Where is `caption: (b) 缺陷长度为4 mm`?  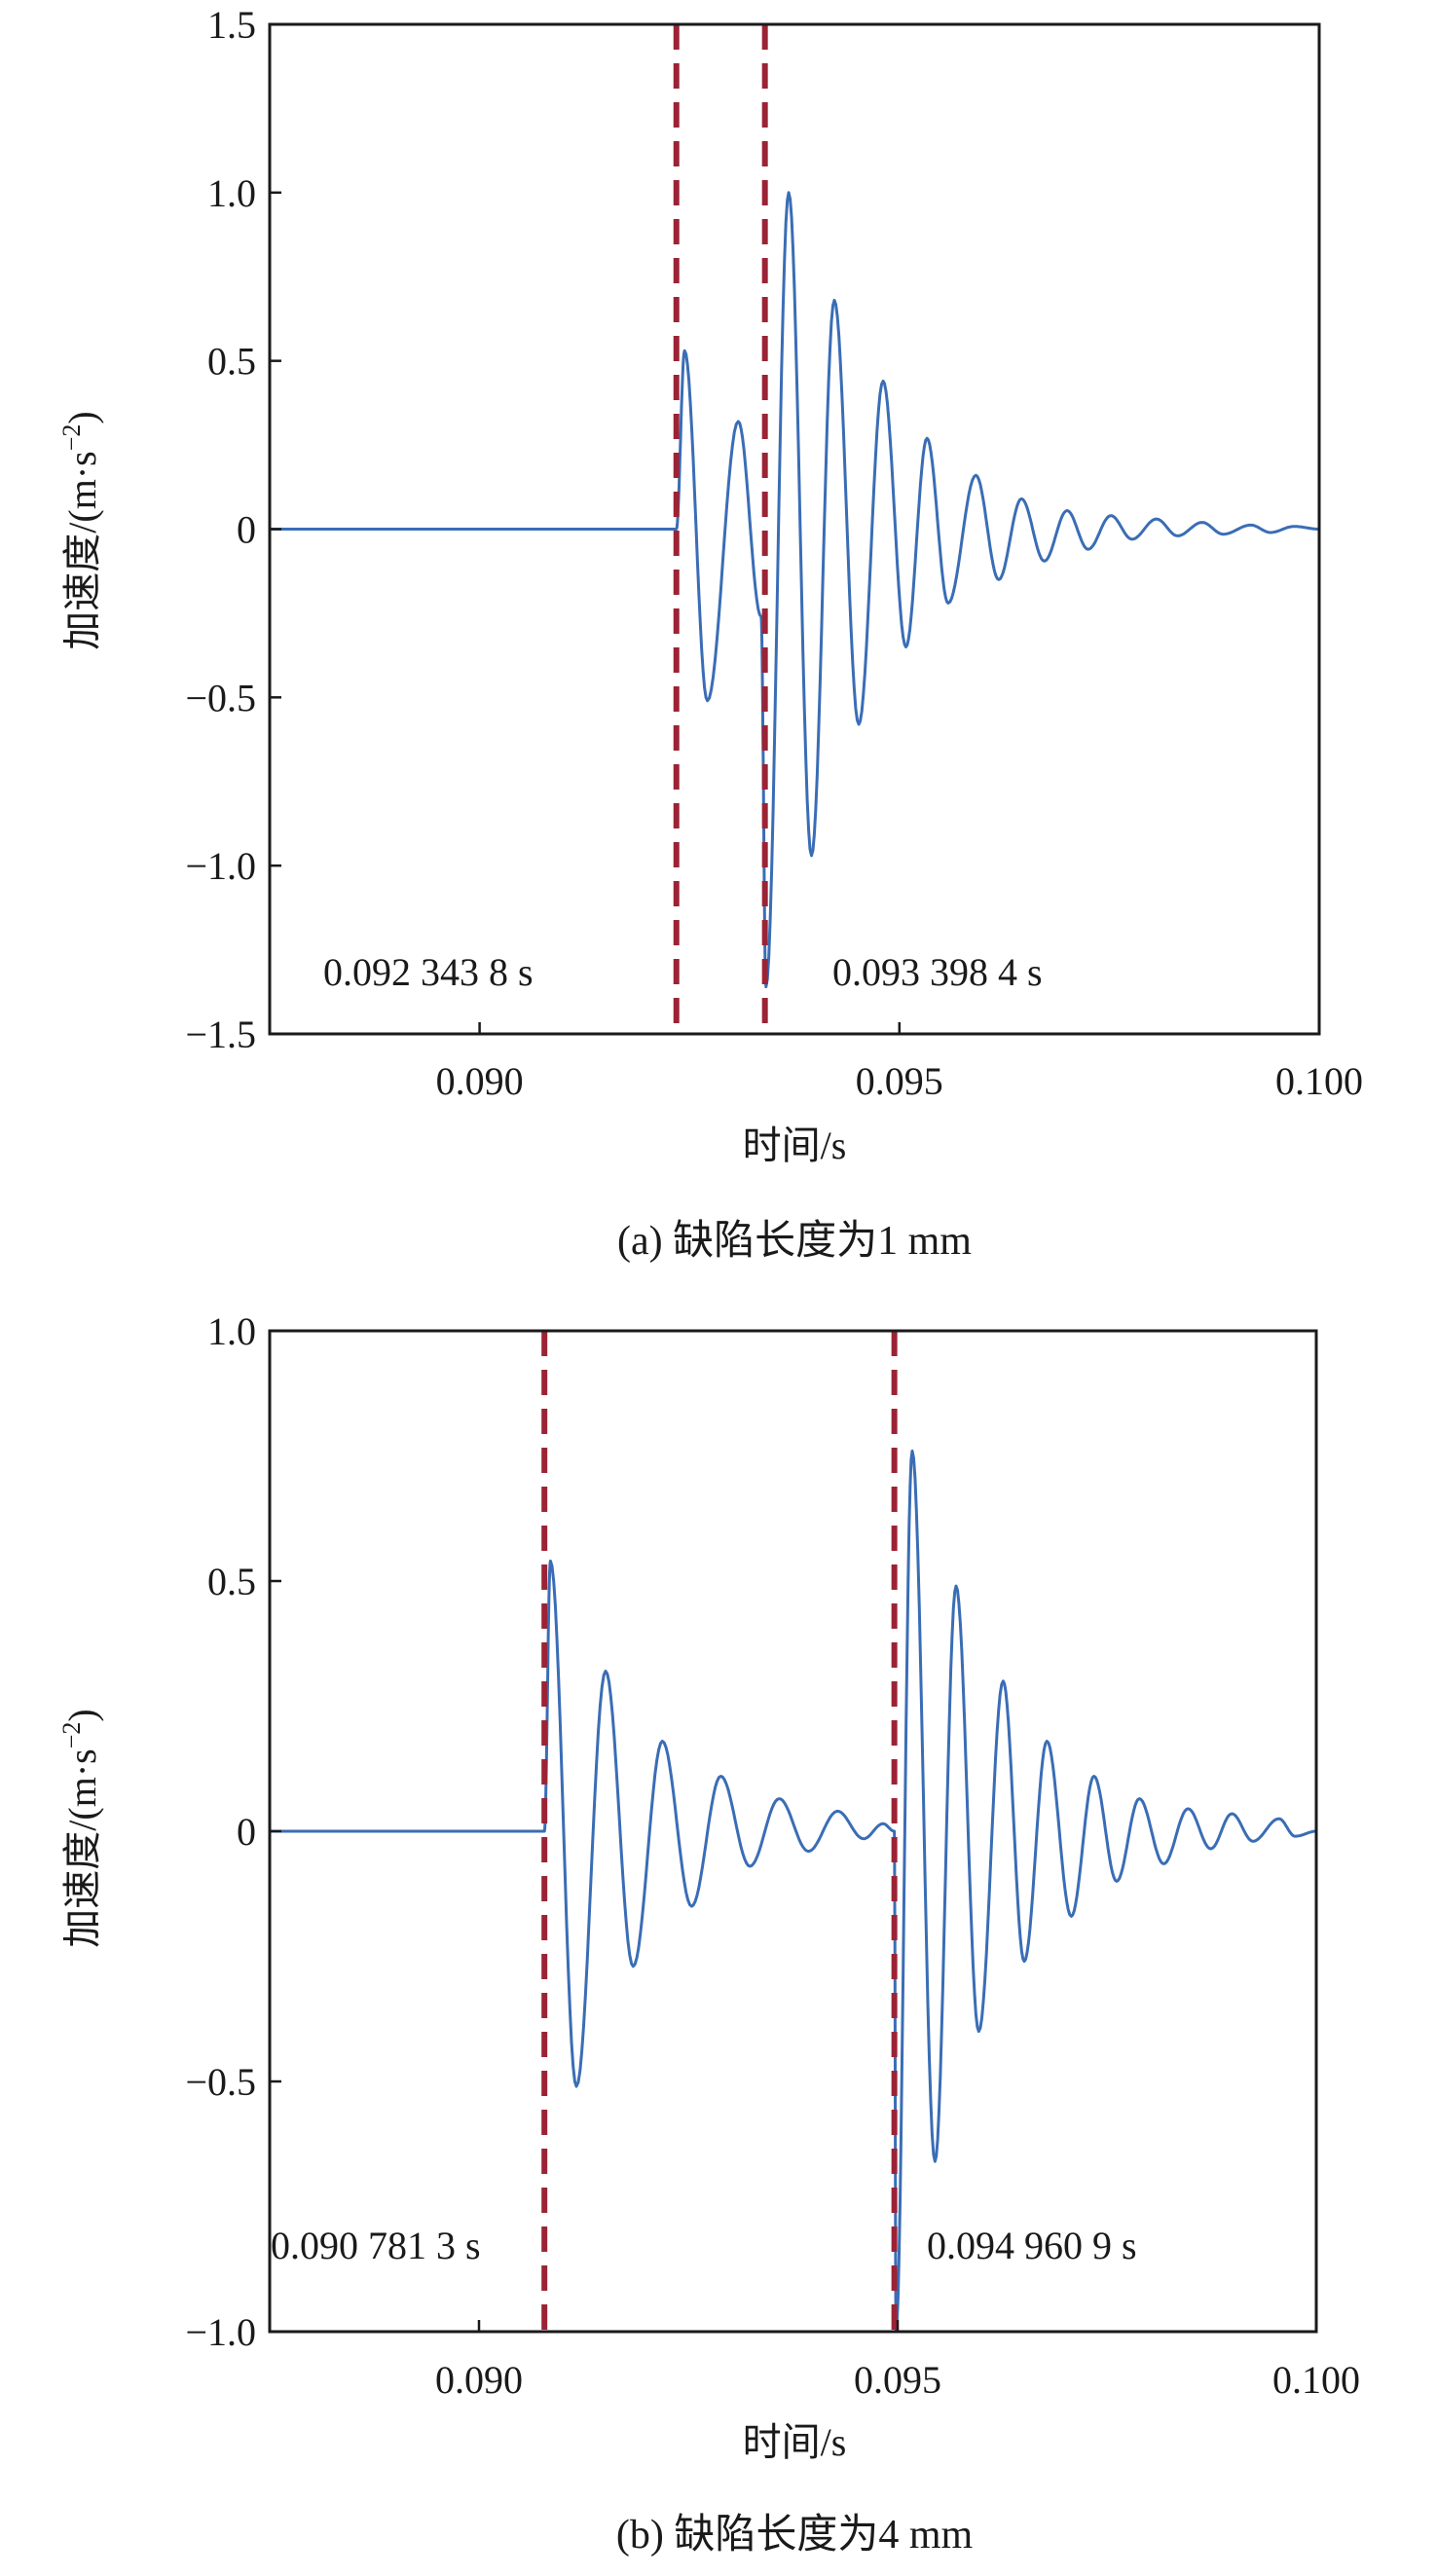 caption: (b) 缺陷长度为4 mm is located at coordinates (795, 2535).